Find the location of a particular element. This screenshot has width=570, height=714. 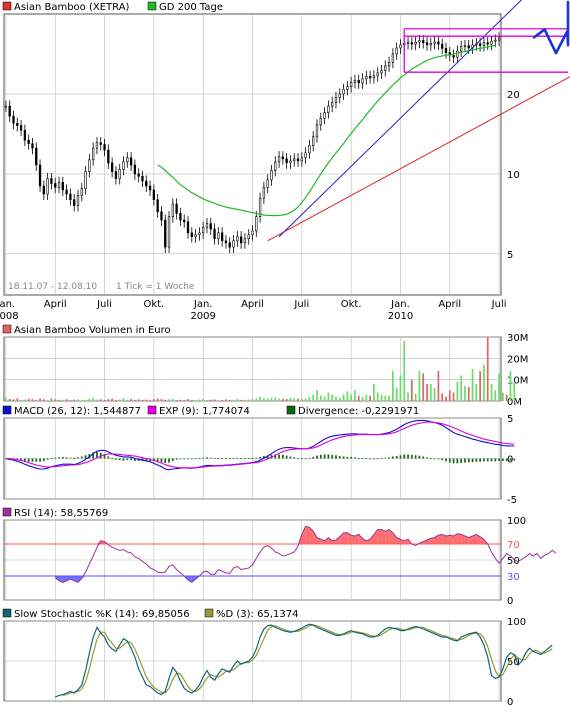

macd-y-tick-label: -5 is located at coordinates (512, 500).